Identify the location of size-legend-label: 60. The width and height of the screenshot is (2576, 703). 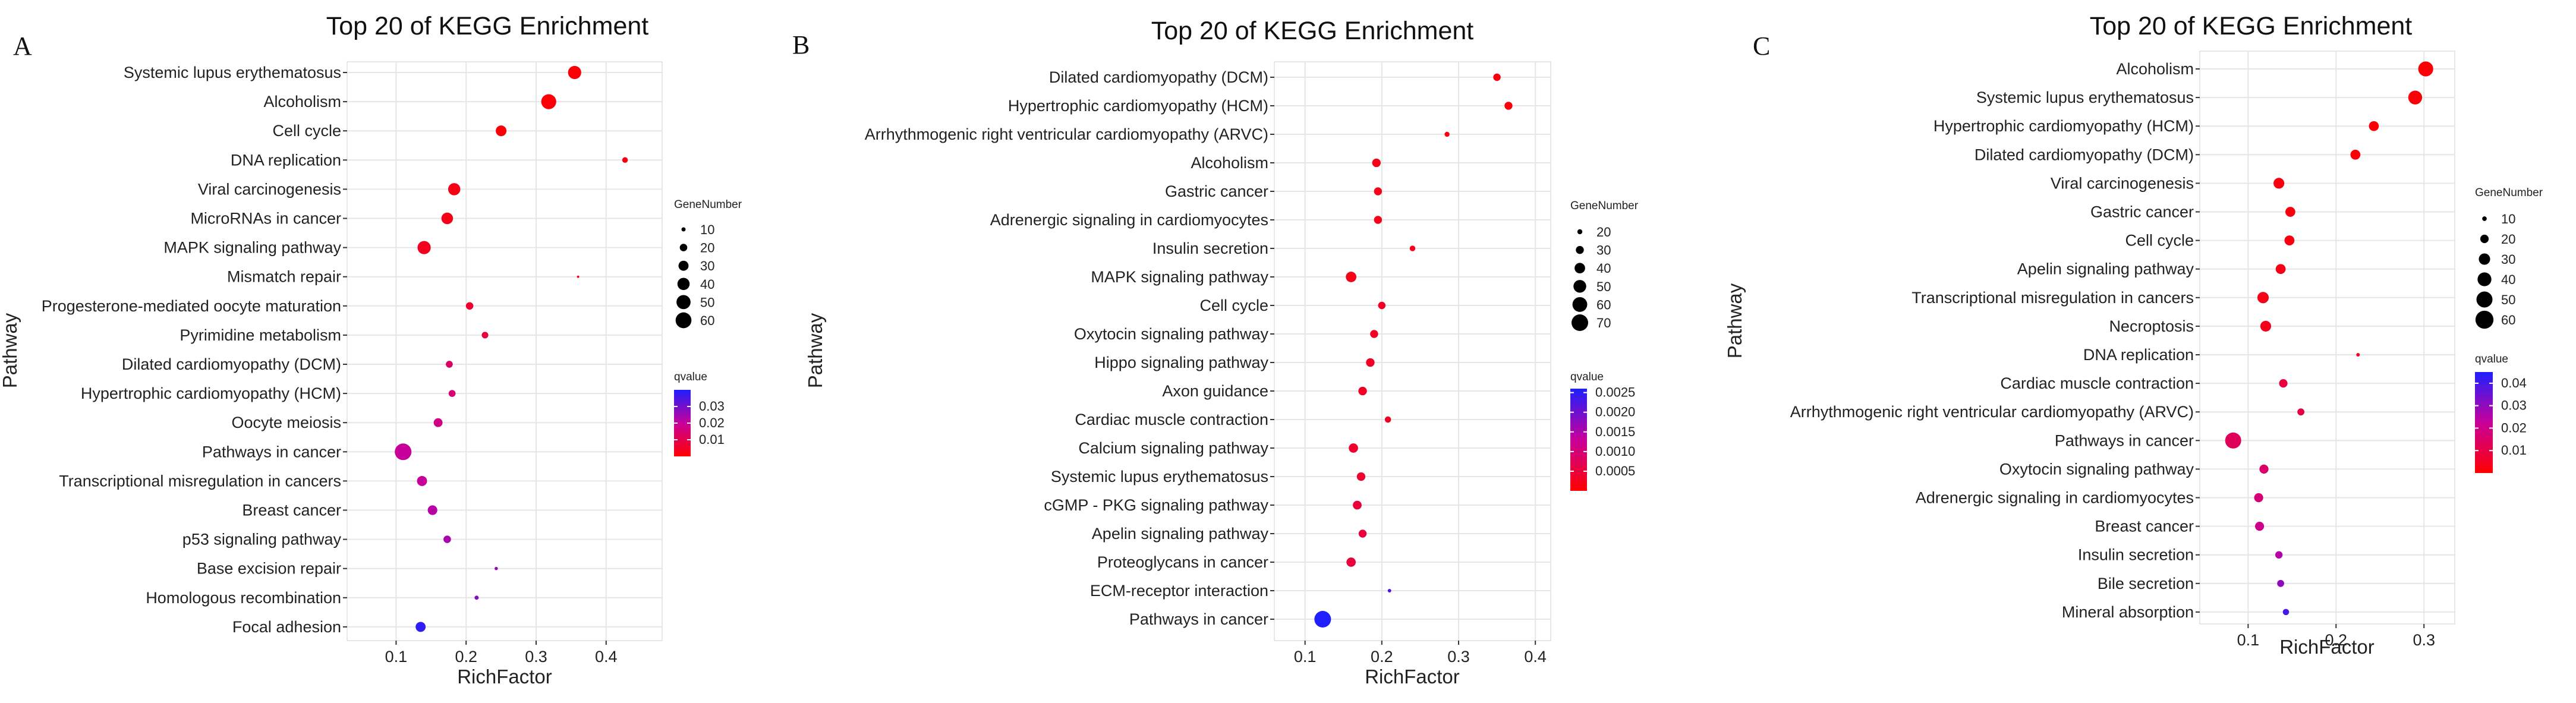
(2508, 320).